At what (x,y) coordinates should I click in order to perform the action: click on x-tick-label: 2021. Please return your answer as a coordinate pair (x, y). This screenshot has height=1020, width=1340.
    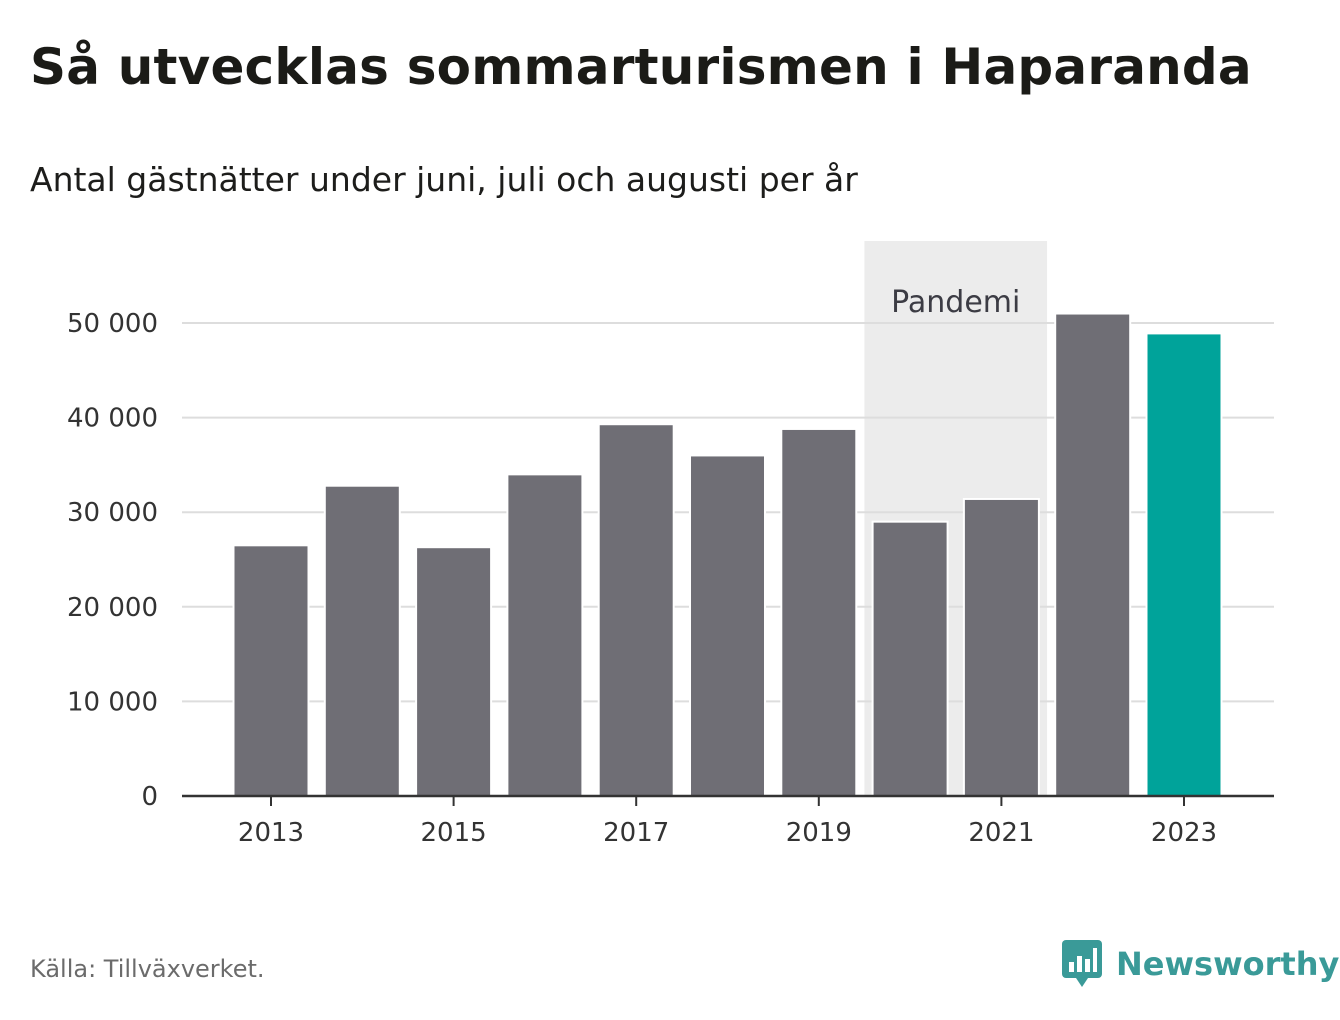
    Looking at the image, I should click on (1001, 833).